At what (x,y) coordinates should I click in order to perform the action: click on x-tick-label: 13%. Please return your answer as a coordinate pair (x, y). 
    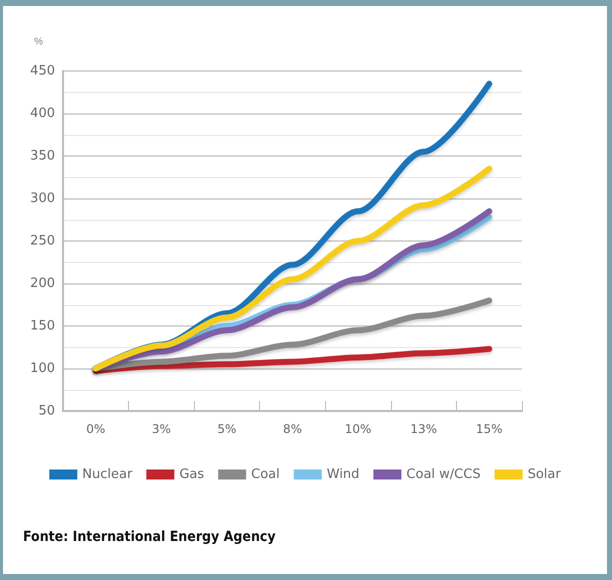
    Looking at the image, I should click on (423, 429).